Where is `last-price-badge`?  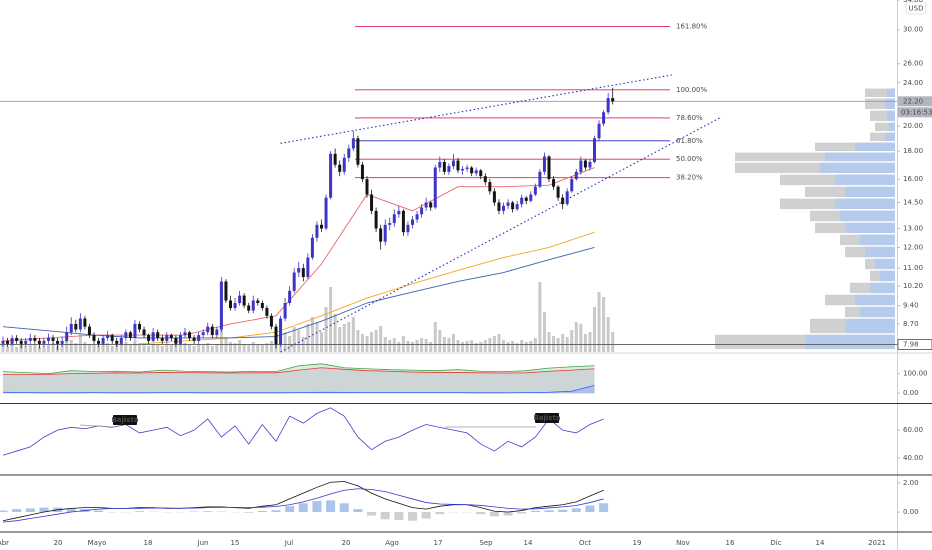
last-price-badge is located at coordinates (915, 101).